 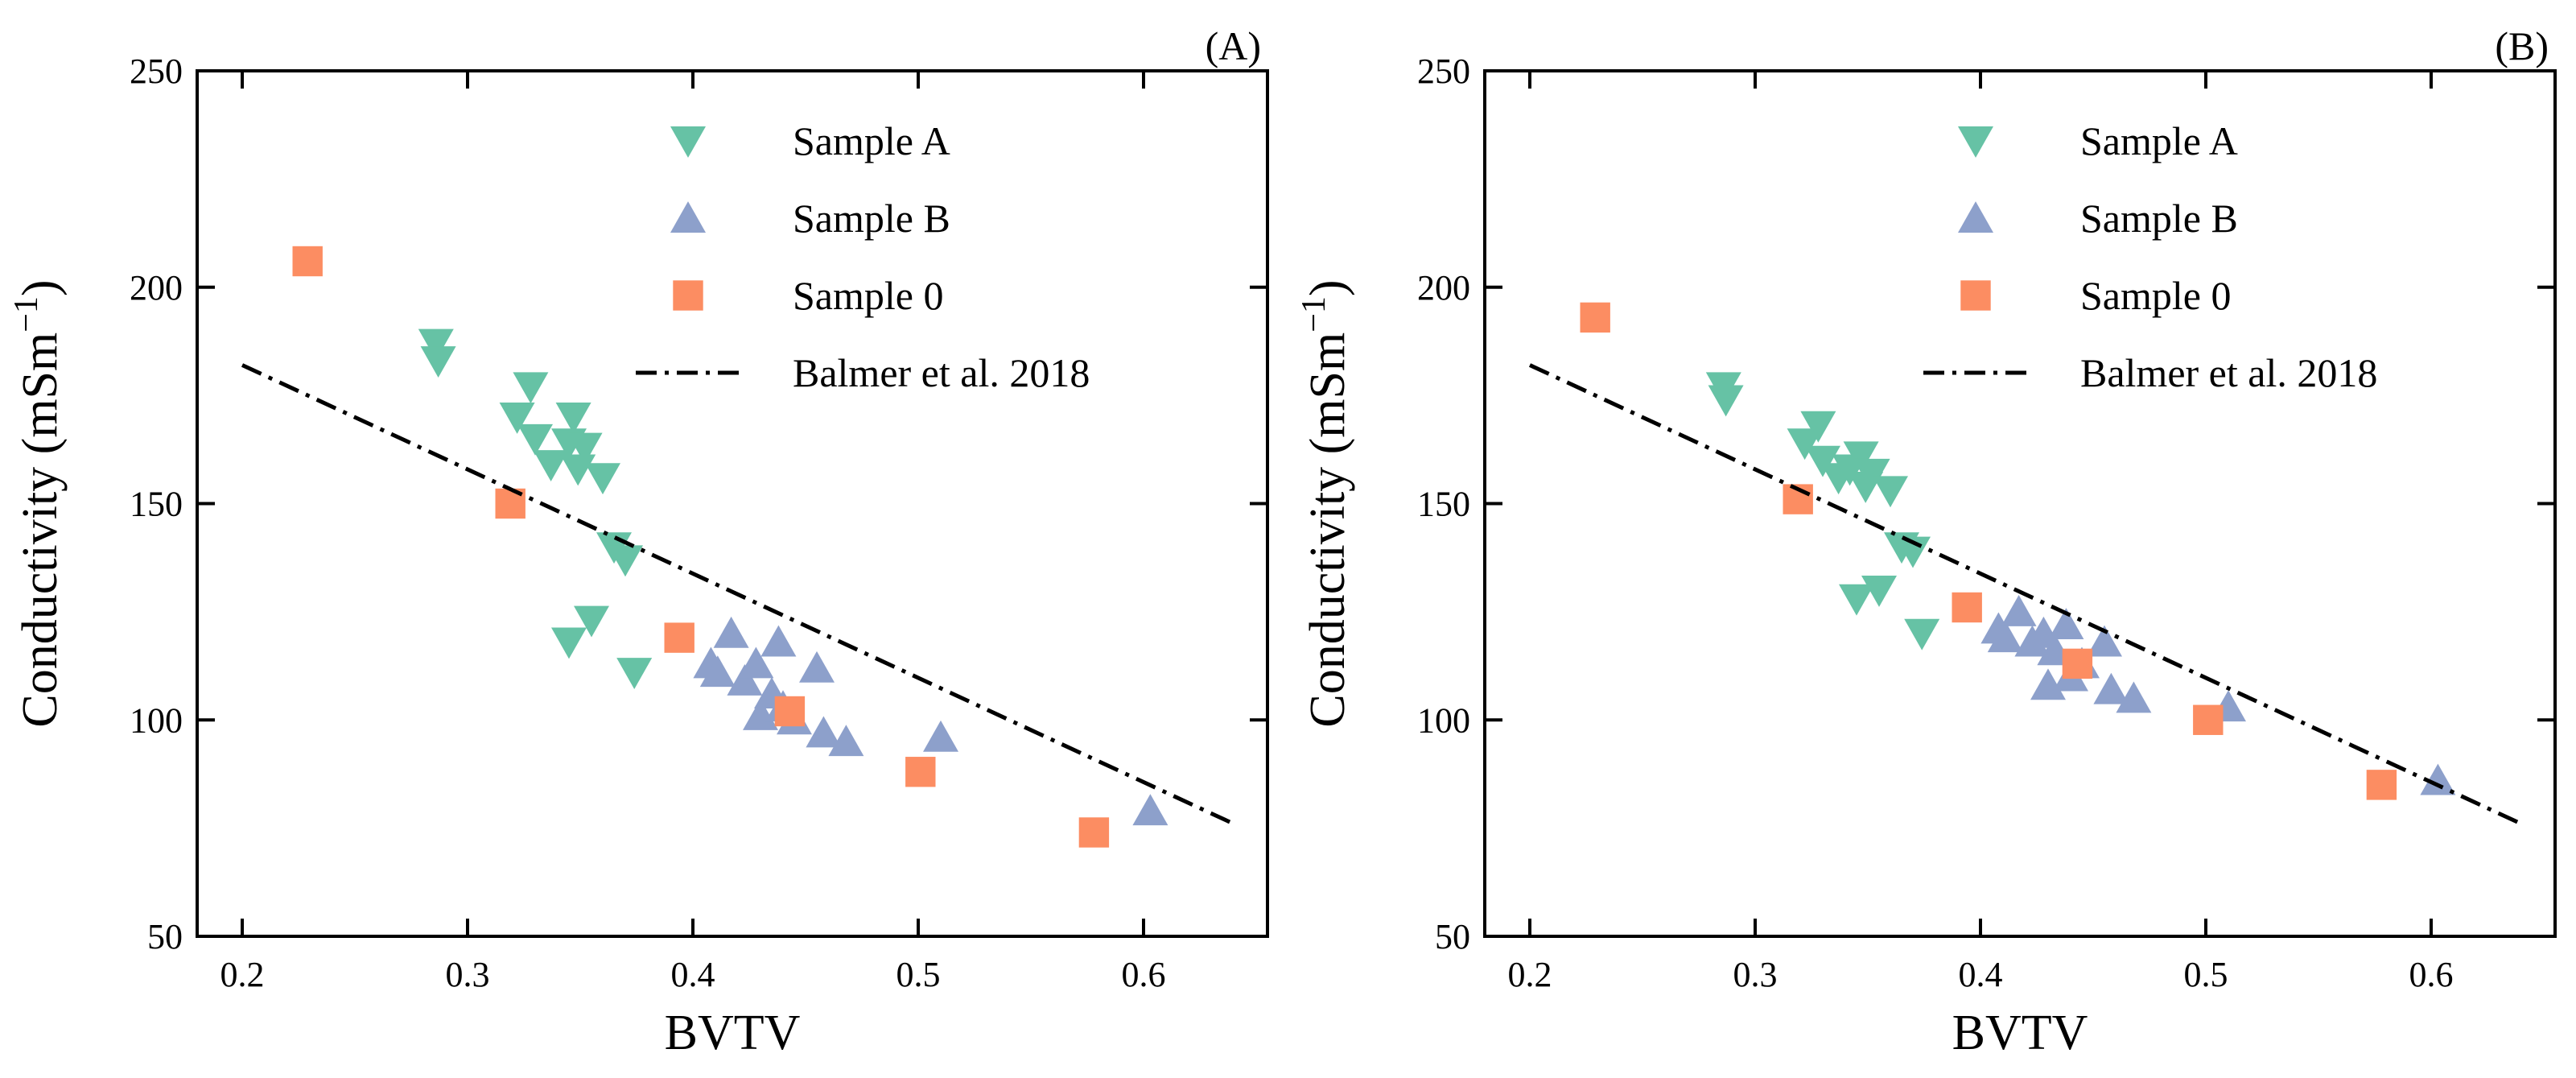 What do you see at coordinates (38, 503) in the screenshot?
I see `y-axis-label: Conductivity (mSm−1)` at bounding box center [38, 503].